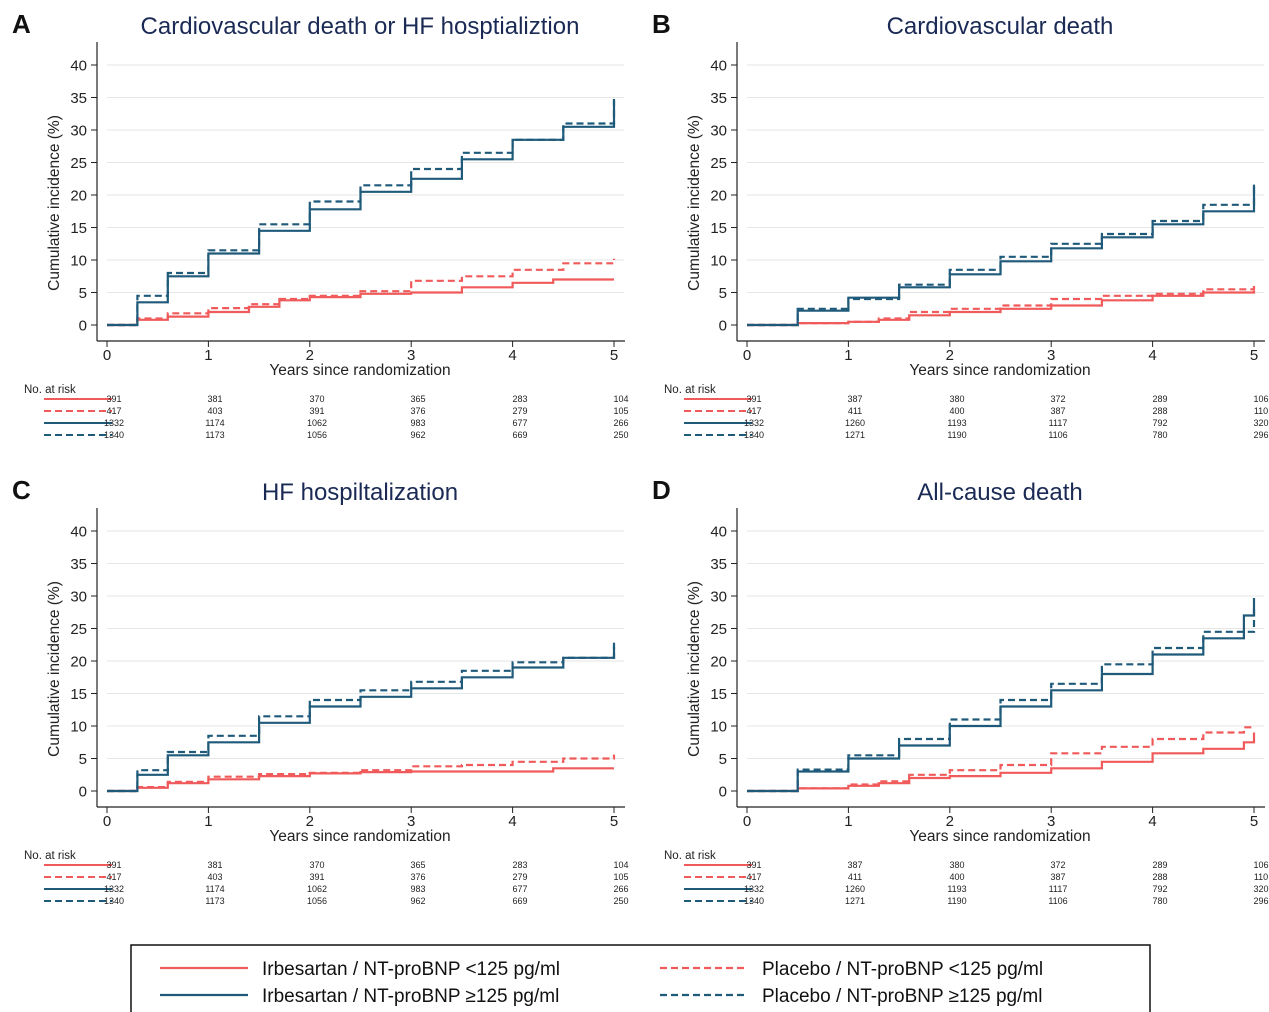 This screenshot has width=1269, height=1012. What do you see at coordinates (78, 66) in the screenshot?
I see `y-tick-label: 40` at bounding box center [78, 66].